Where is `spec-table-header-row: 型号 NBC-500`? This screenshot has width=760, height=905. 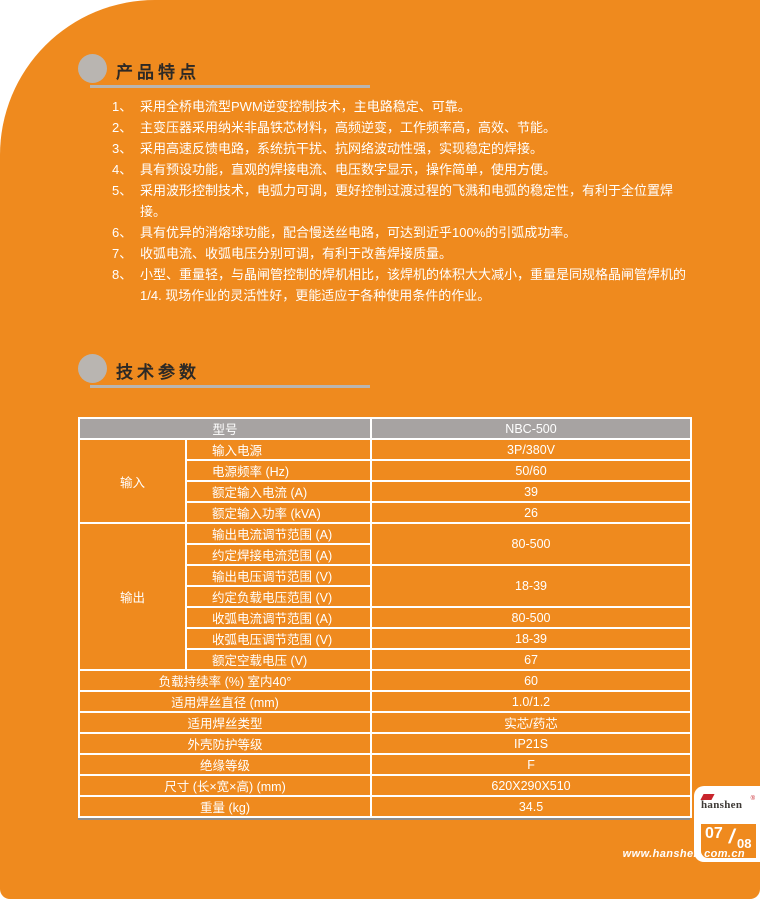
spec-table-header-row: 型号 NBC-500 is located at coordinates (385, 428).